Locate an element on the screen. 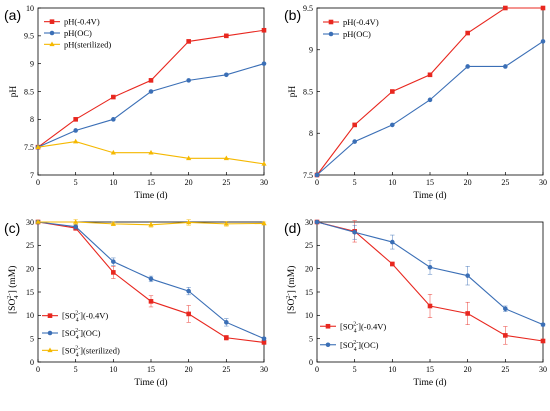 The image size is (550, 411). legend-entry: pH(sterilized) is located at coordinates (77, 44).